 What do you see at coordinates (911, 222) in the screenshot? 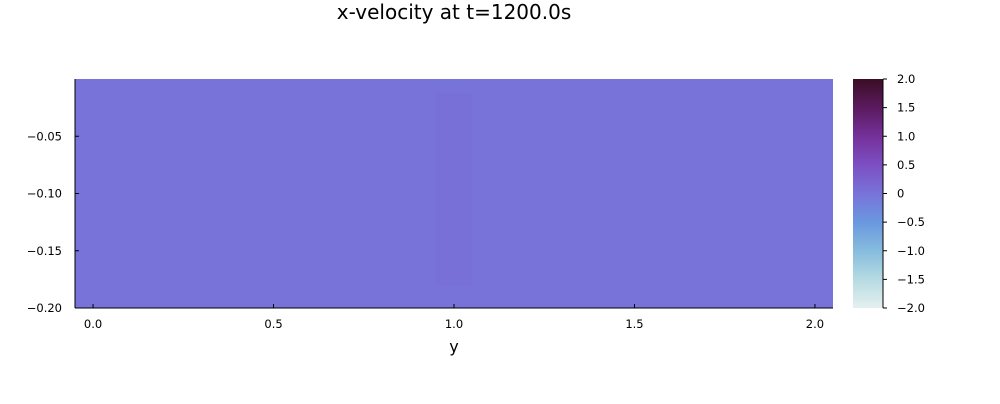
I see `colorbar-tick-label: −0.5` at bounding box center [911, 222].